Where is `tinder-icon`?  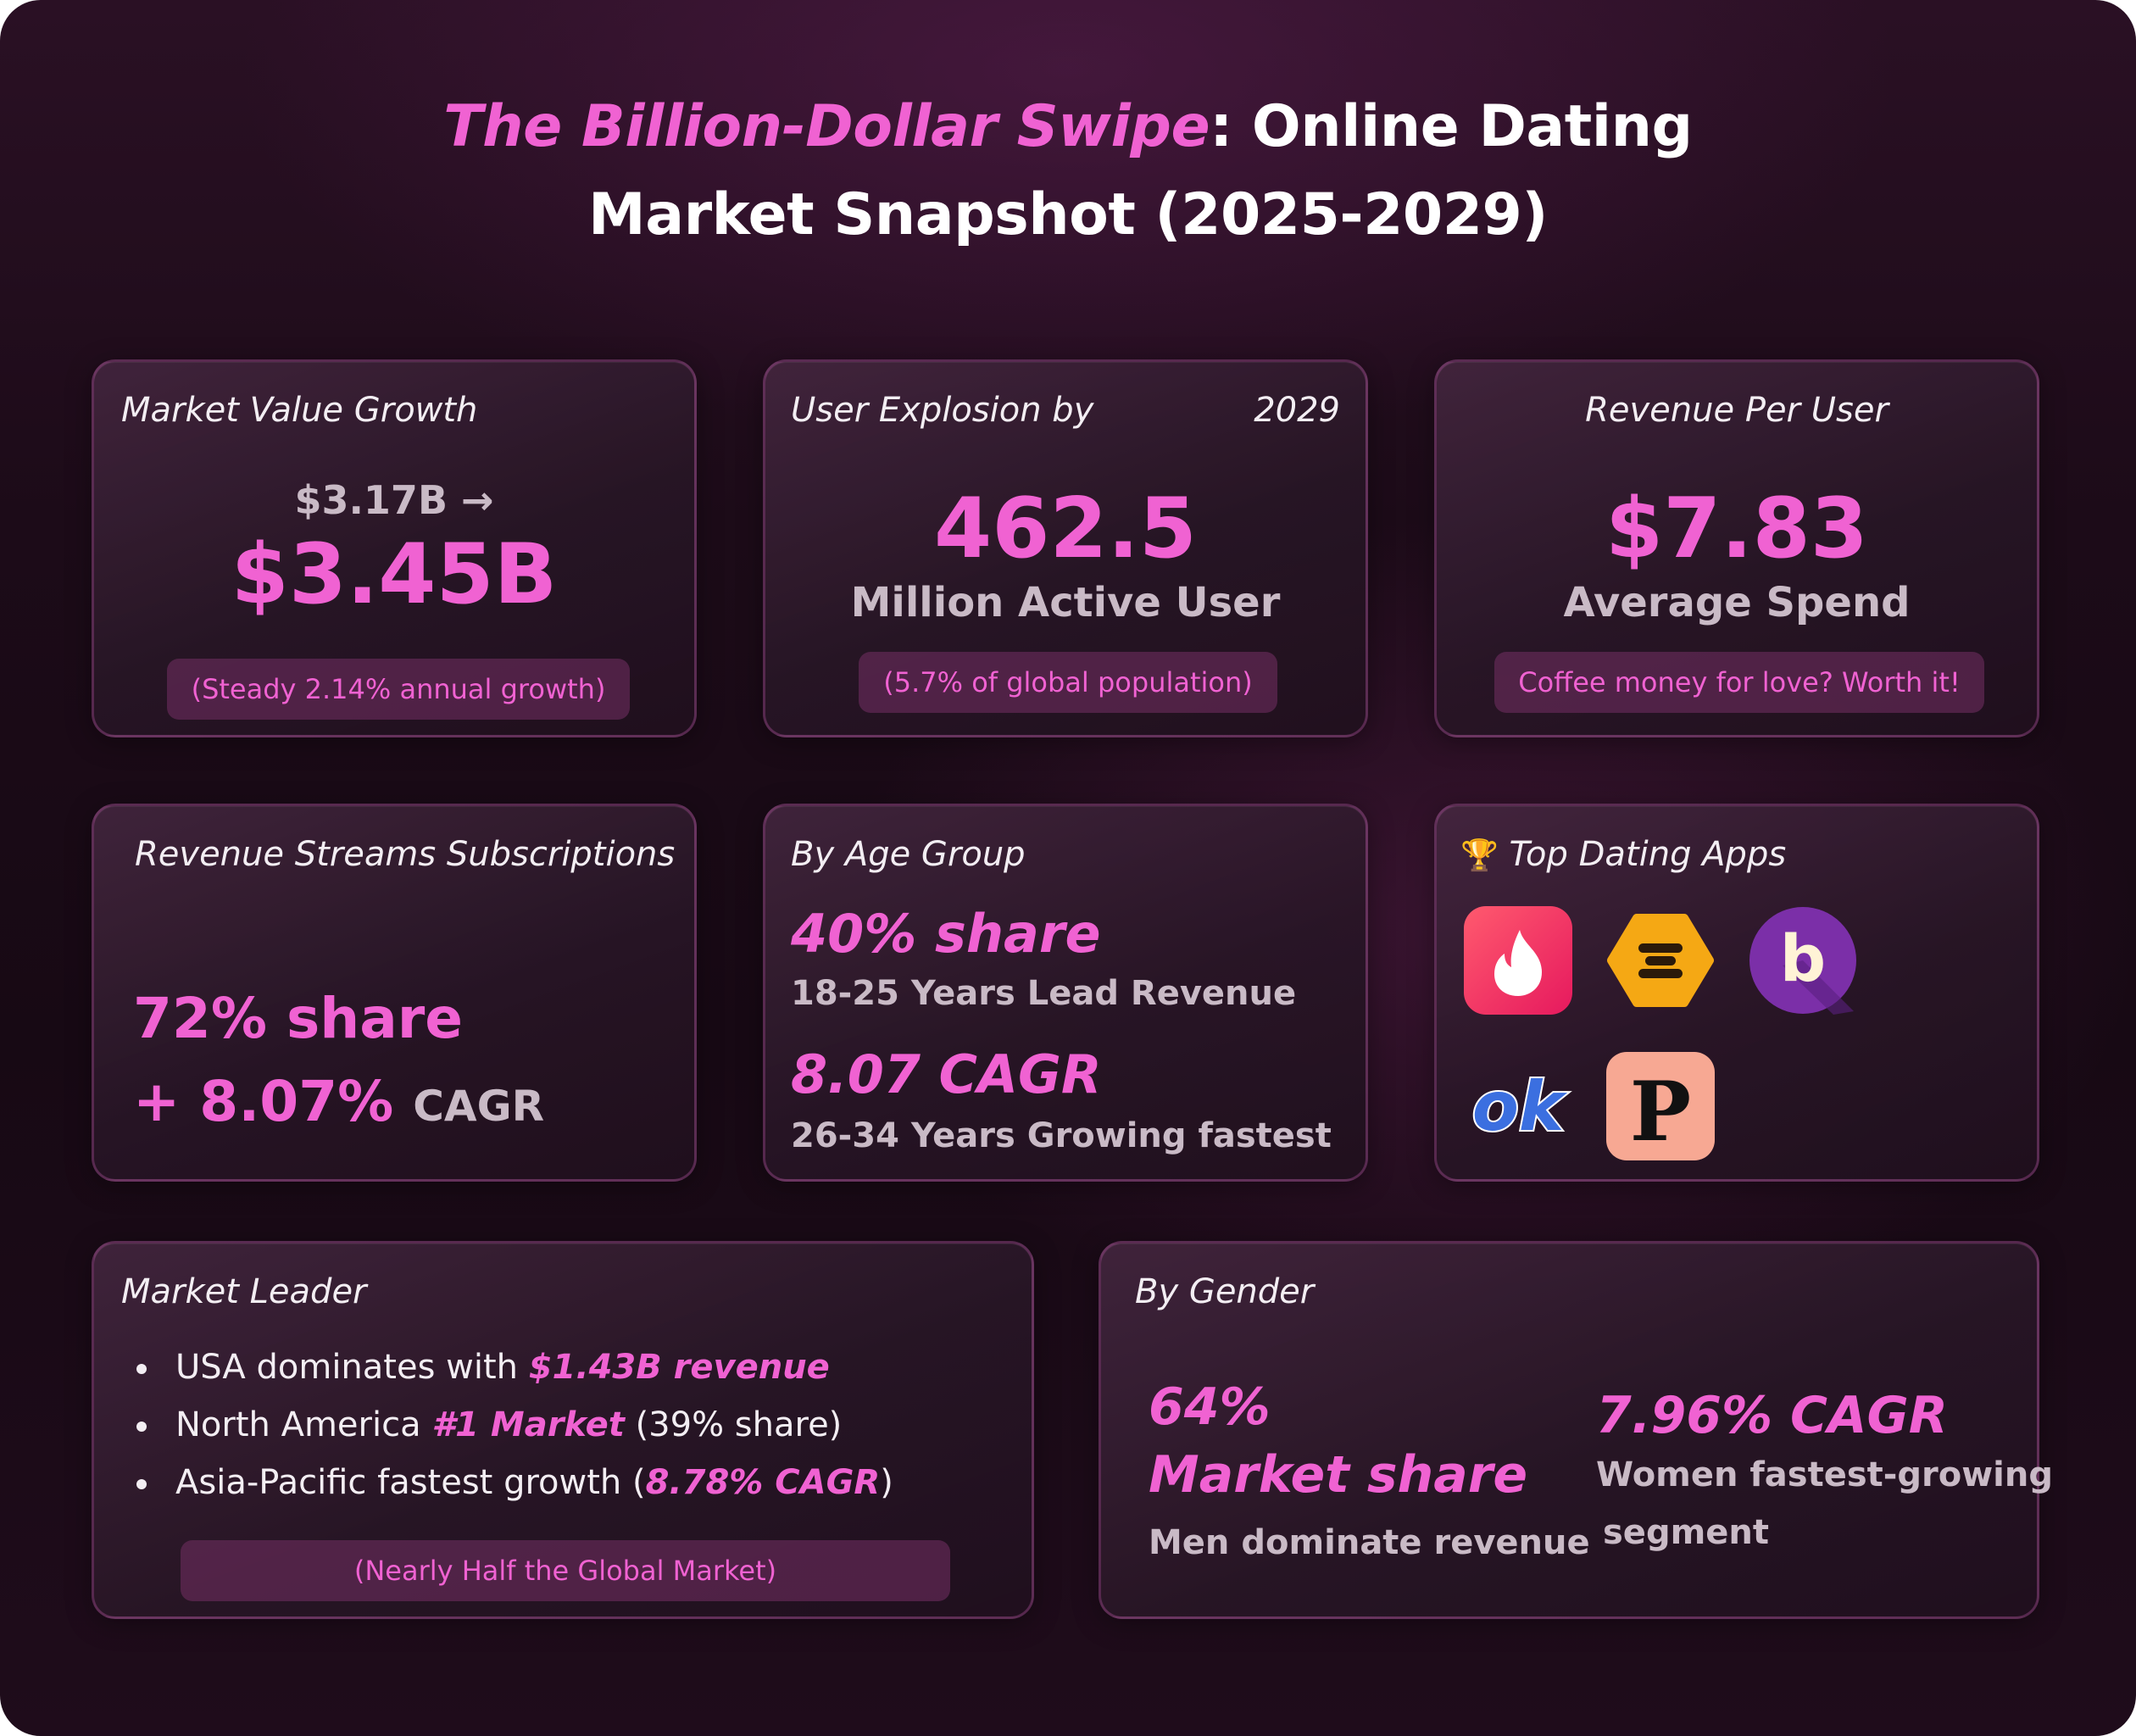 tinder-icon is located at coordinates (1518, 961).